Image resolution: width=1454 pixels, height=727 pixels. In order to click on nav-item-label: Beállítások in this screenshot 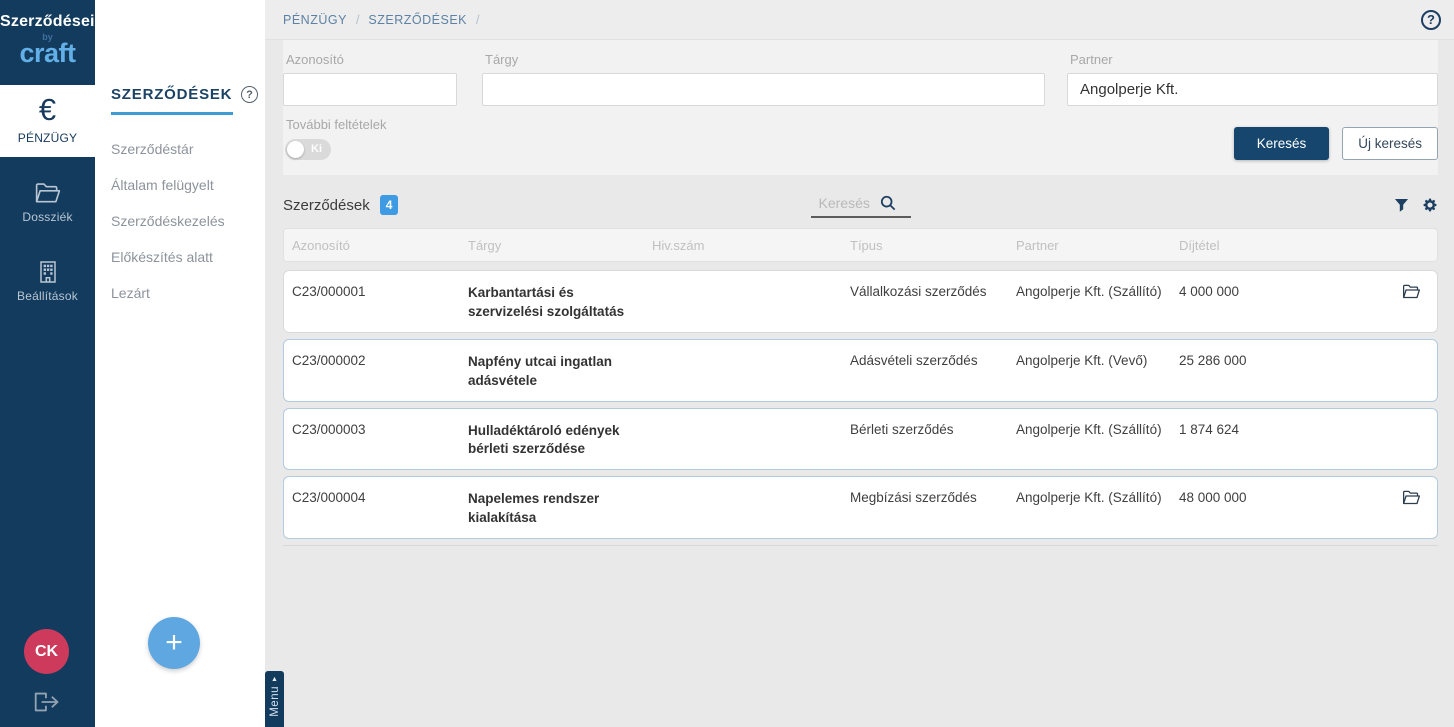, I will do `click(47, 295)`.